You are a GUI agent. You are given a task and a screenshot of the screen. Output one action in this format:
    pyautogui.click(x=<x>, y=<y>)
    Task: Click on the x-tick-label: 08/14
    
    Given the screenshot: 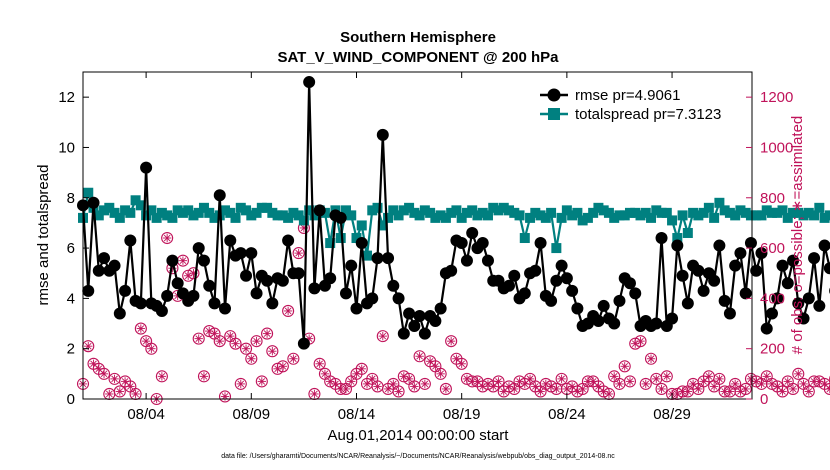 What is the action you would take?
    pyautogui.click(x=357, y=414)
    